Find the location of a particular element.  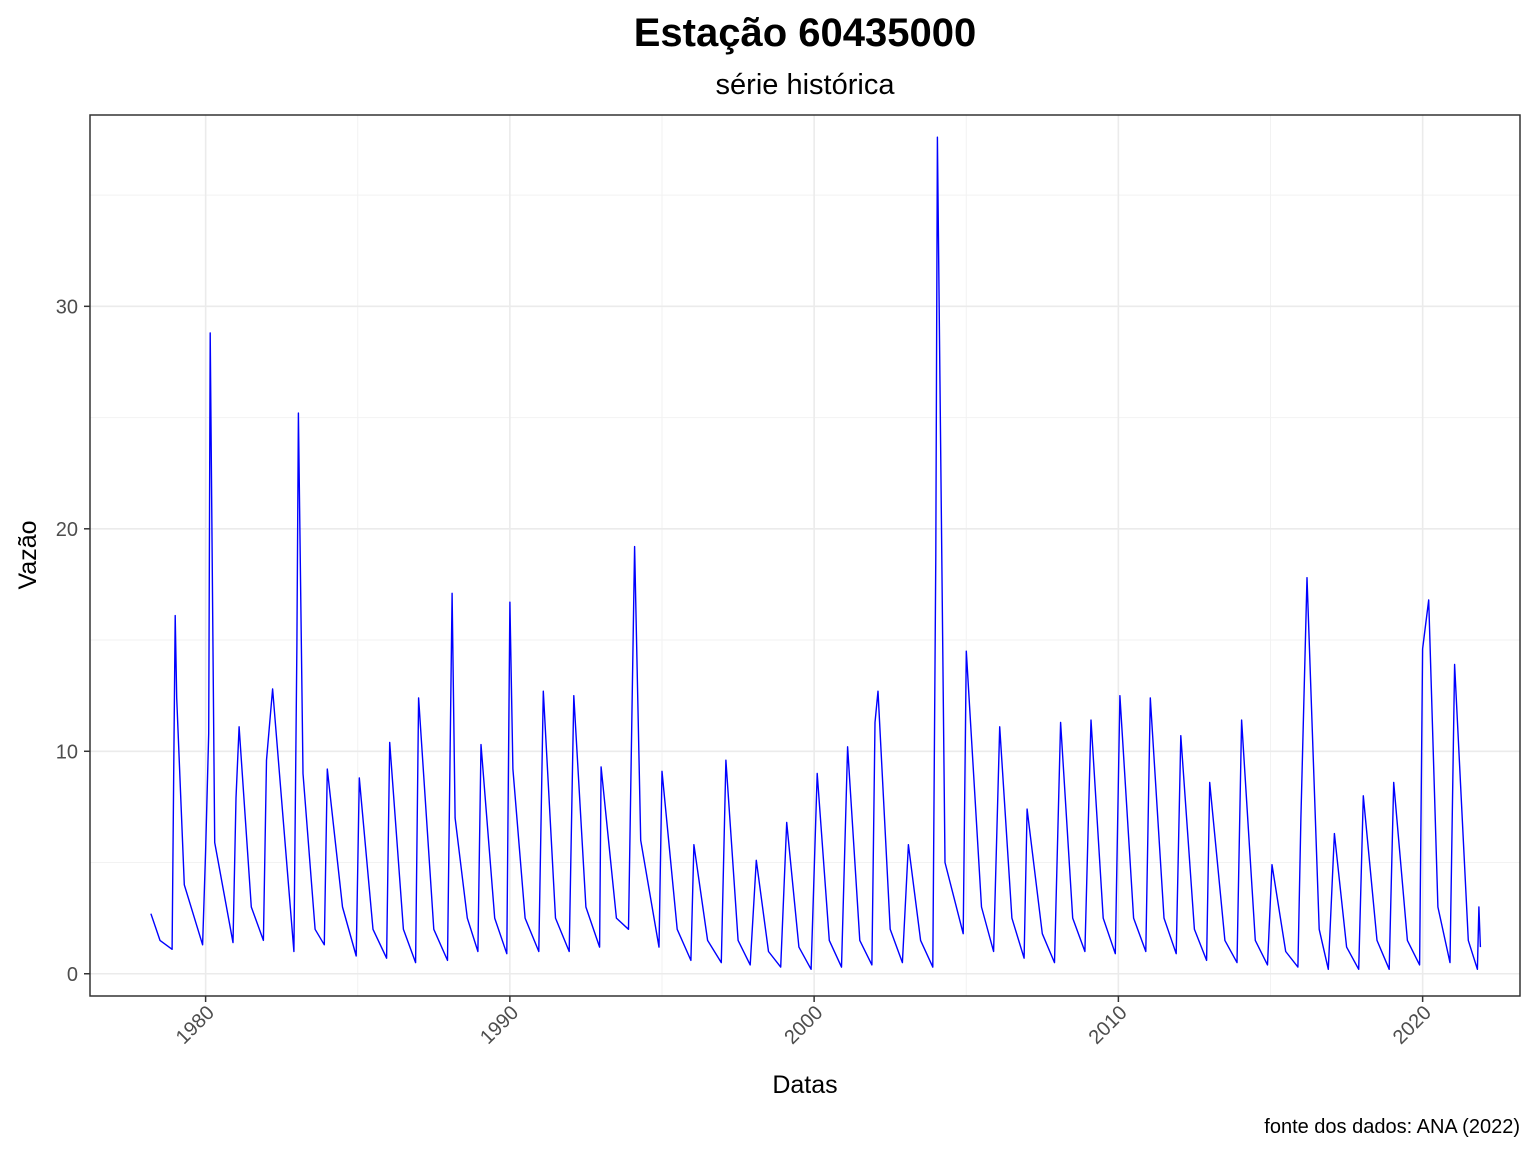

y-tick-label: 20 is located at coordinates (67, 530).